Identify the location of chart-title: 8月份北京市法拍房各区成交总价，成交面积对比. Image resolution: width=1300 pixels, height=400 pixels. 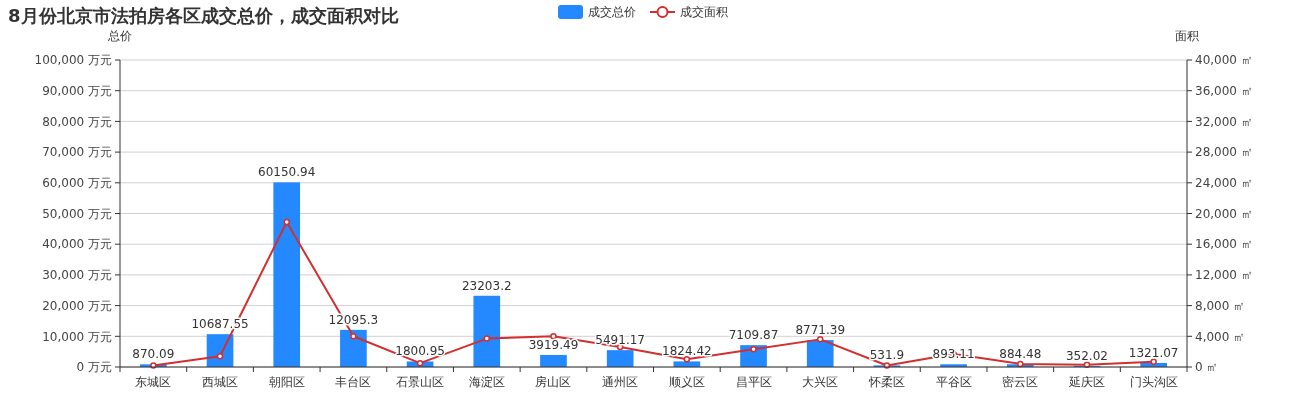
(203, 15).